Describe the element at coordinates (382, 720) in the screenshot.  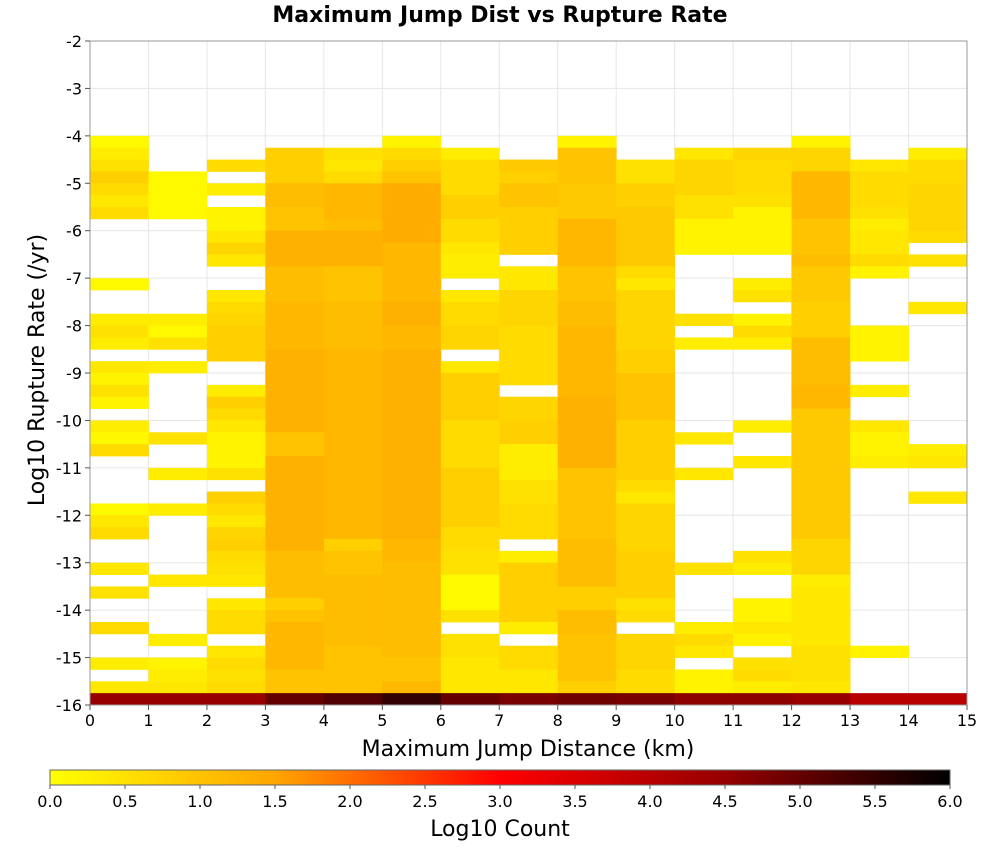
I see `x-tick-label: 5` at that location.